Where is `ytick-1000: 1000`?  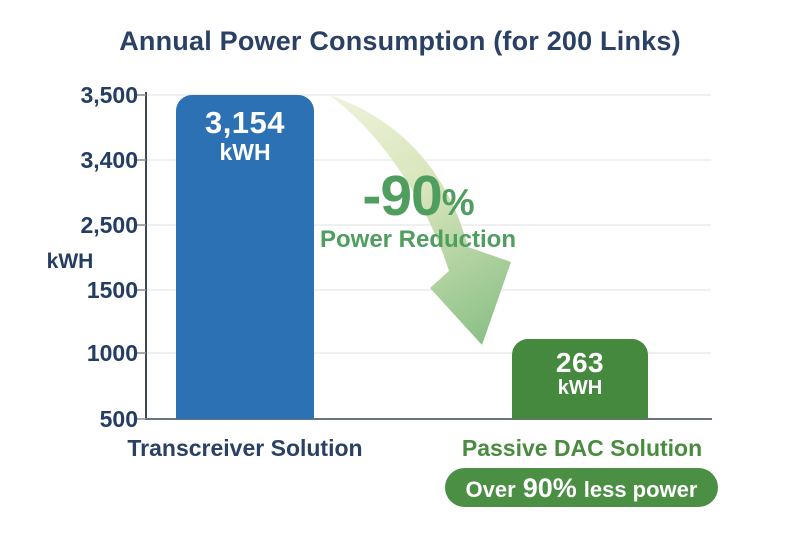 ytick-1000: 1000 is located at coordinates (112, 353).